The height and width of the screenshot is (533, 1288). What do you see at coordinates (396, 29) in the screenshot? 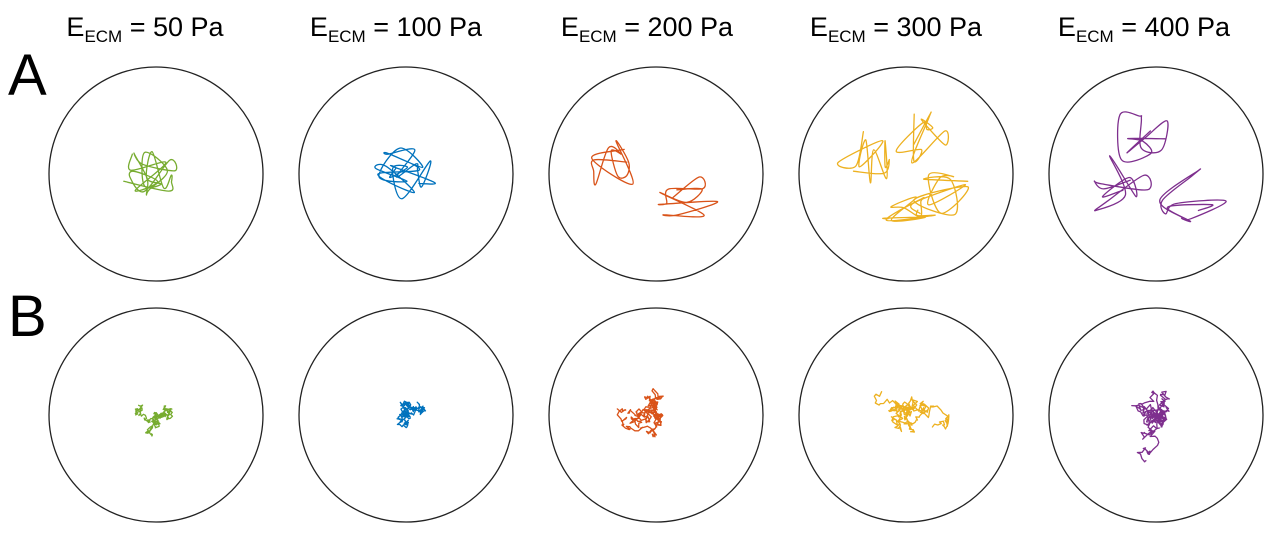
I see `column-title-2: EECM = 100 Pa` at bounding box center [396, 29].